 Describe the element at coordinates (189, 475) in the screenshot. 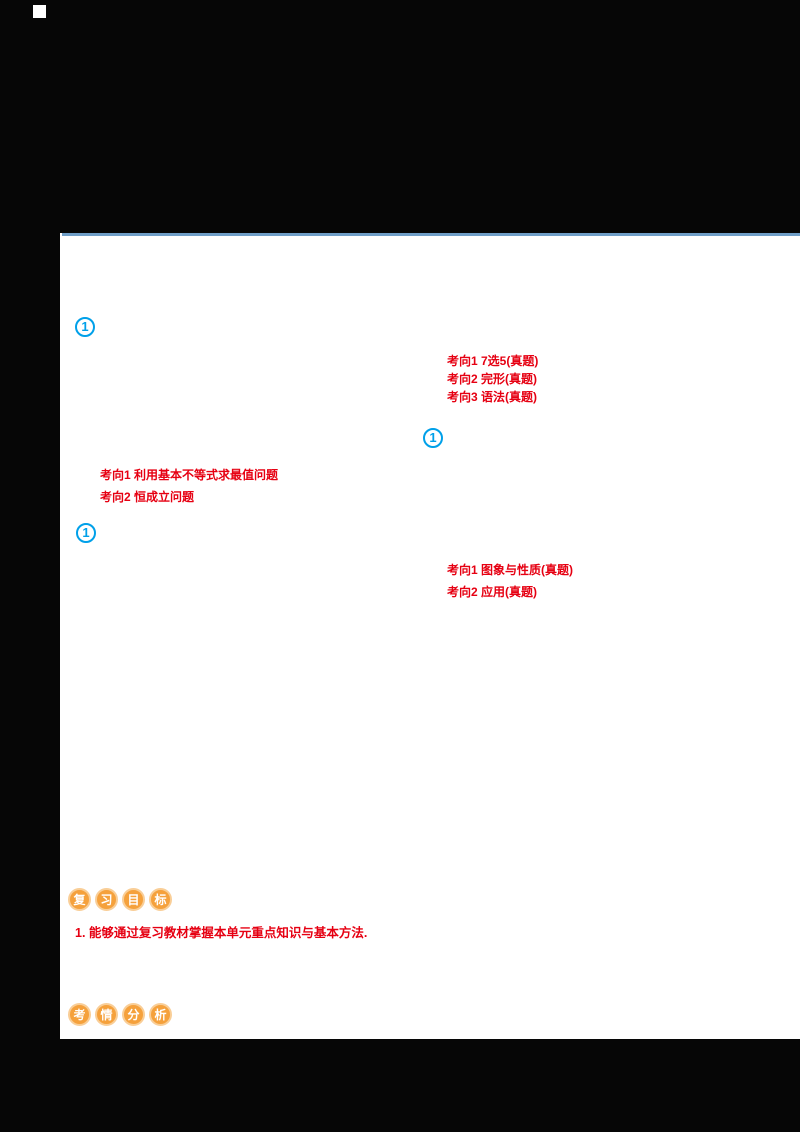

I see `exam-focus-item: 考向1 利用基本不等式求最值问题` at that location.